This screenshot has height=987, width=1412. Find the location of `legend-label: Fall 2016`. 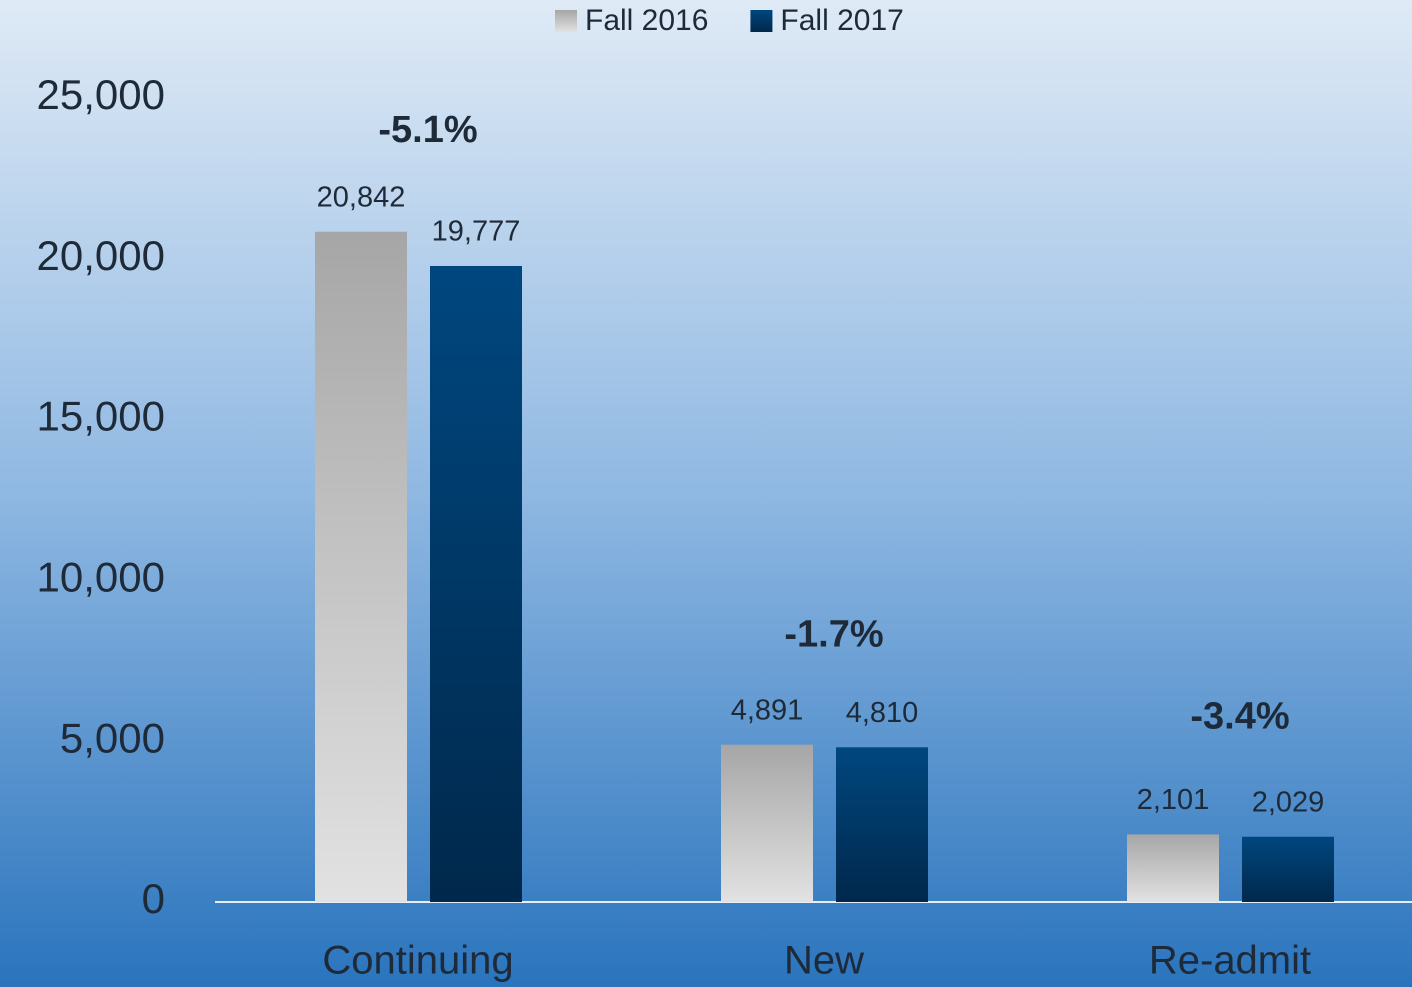

legend-label: Fall 2016 is located at coordinates (646, 20).